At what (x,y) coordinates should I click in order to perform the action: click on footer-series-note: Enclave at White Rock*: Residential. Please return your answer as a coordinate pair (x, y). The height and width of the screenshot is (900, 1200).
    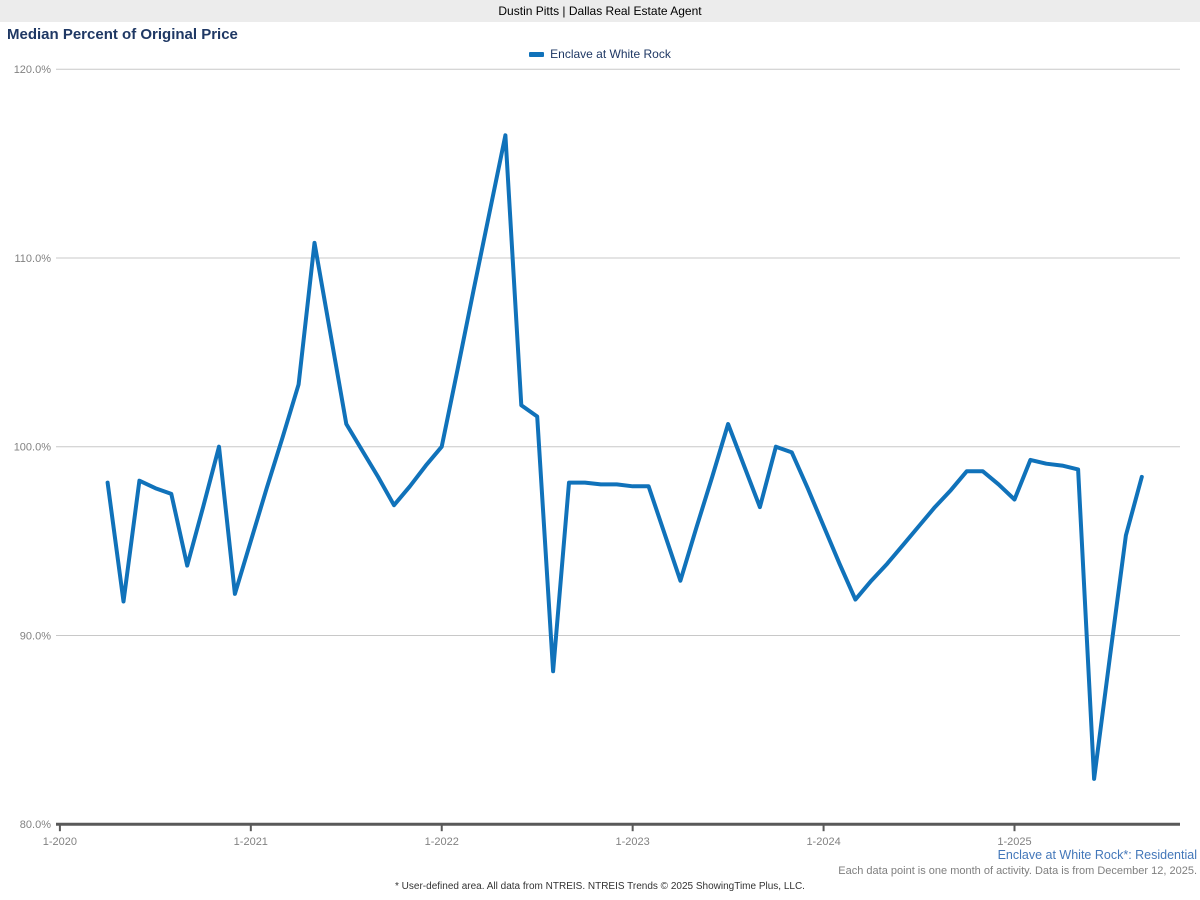
    Looking at the image, I should click on (1097, 855).